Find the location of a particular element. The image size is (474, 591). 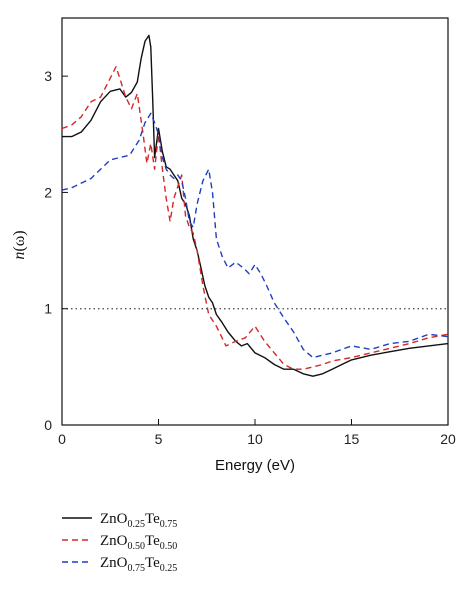

y-tick-label: 2 is located at coordinates (48, 192).